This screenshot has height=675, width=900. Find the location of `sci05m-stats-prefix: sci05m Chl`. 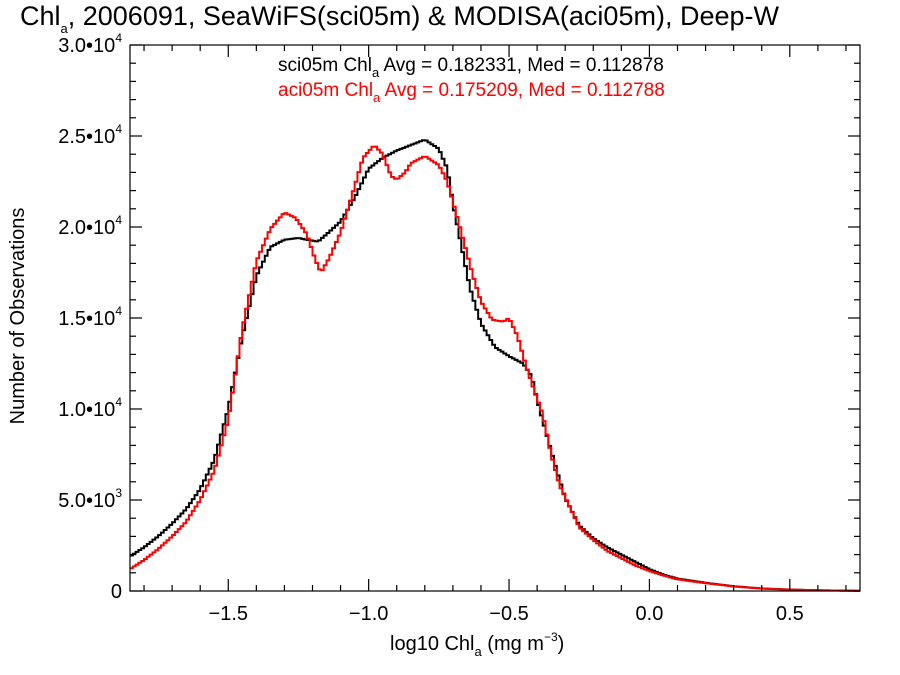

sci05m-stats-prefix: sci05m Chl is located at coordinates (325, 65).